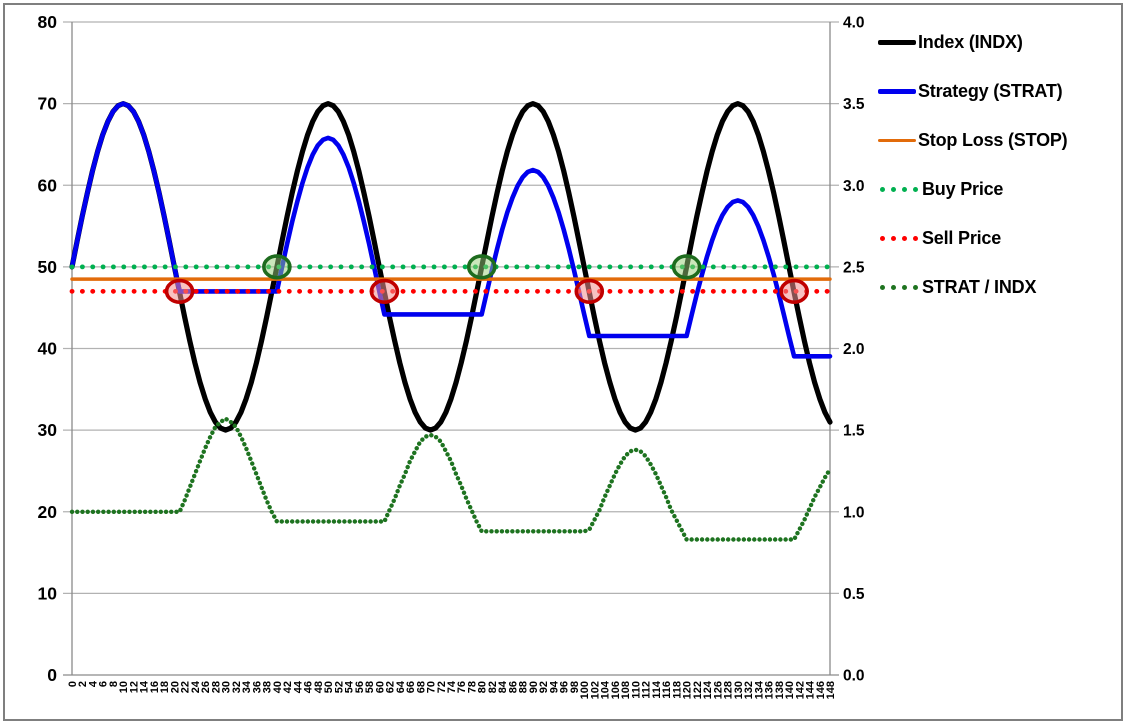 Image resolution: width=1126 pixels, height=726 pixels. I want to click on x-axis-tick-label: 106, so click(616, 690).